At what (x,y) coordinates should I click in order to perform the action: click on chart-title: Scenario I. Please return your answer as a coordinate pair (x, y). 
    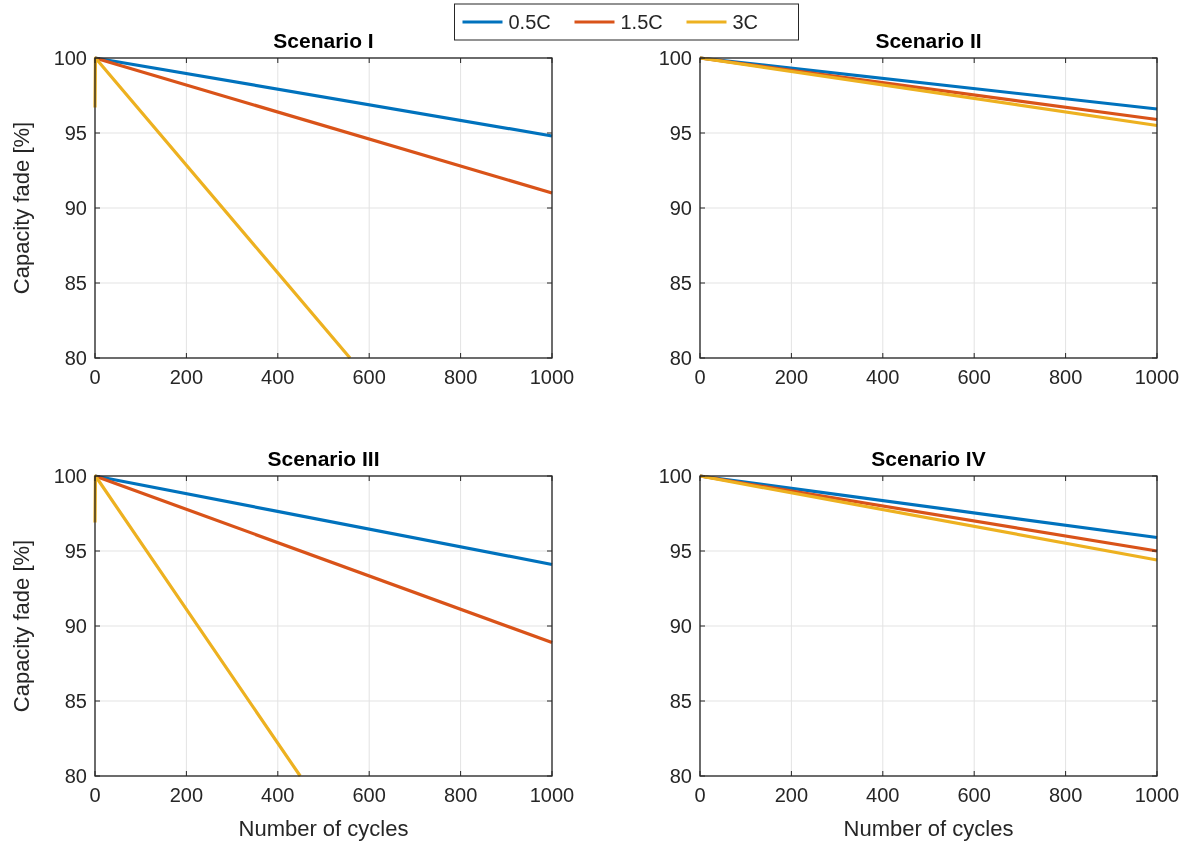
    Looking at the image, I should click on (323, 40).